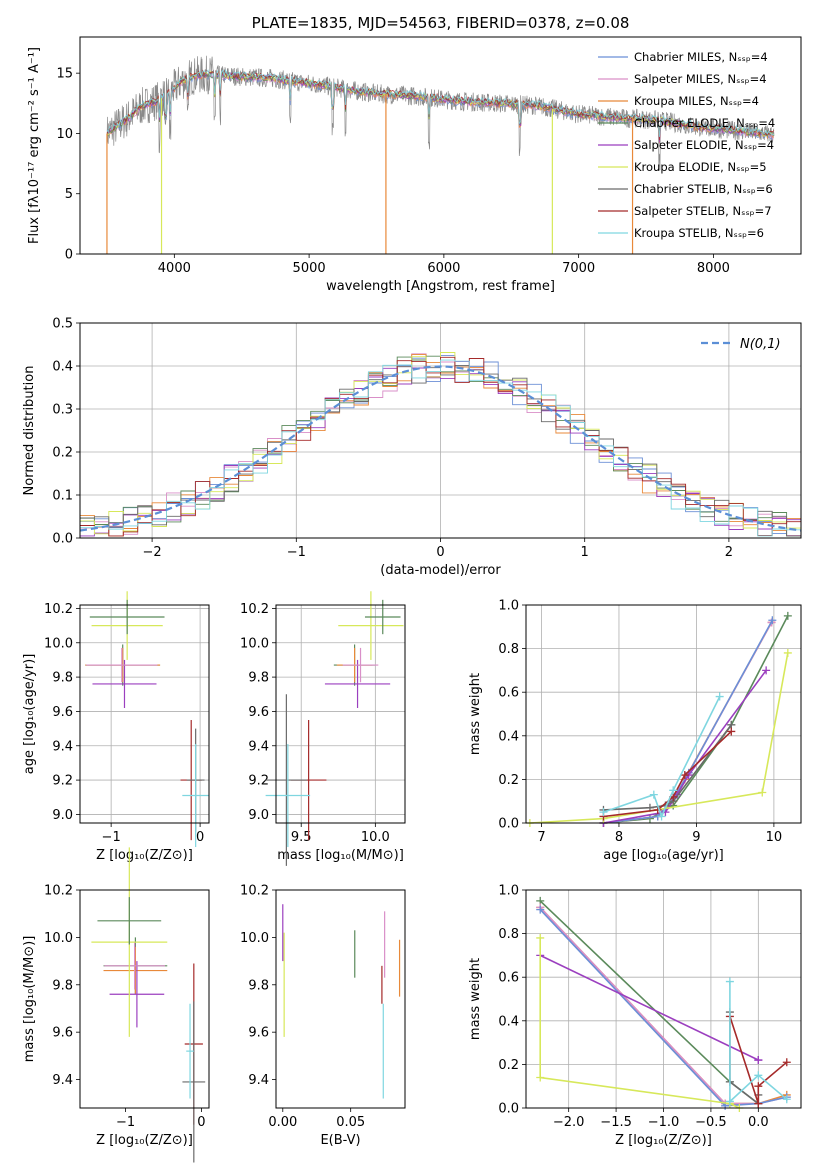 This screenshot has width=819, height=1170. What do you see at coordinates (704, 123) in the screenshot?
I see `legend-label: Chabrier ELODIE, Nₛₛₚ=4` at bounding box center [704, 123].